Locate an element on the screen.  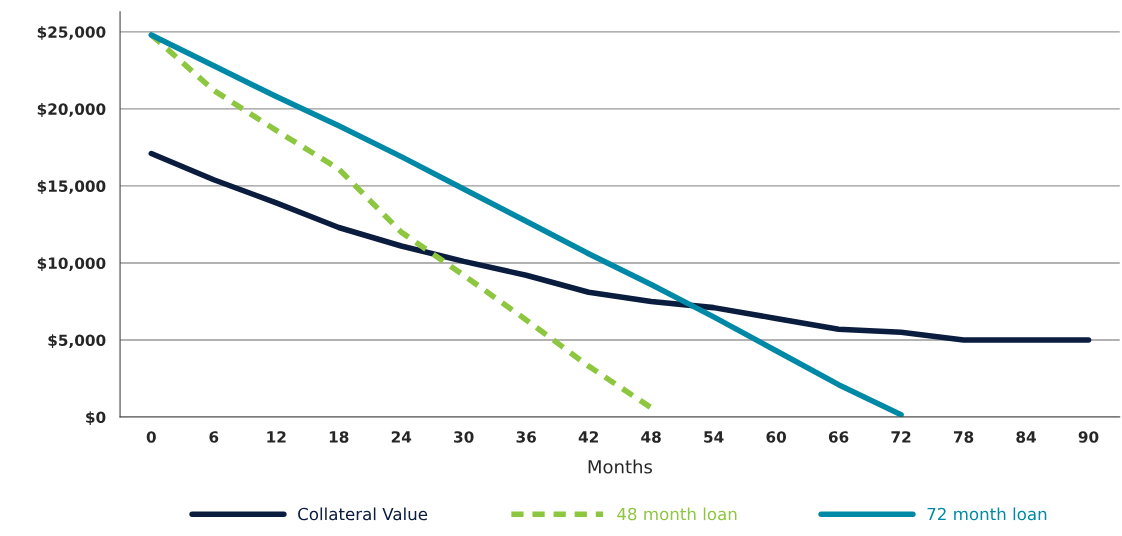
x-tick-label: 78 is located at coordinates (963, 437).